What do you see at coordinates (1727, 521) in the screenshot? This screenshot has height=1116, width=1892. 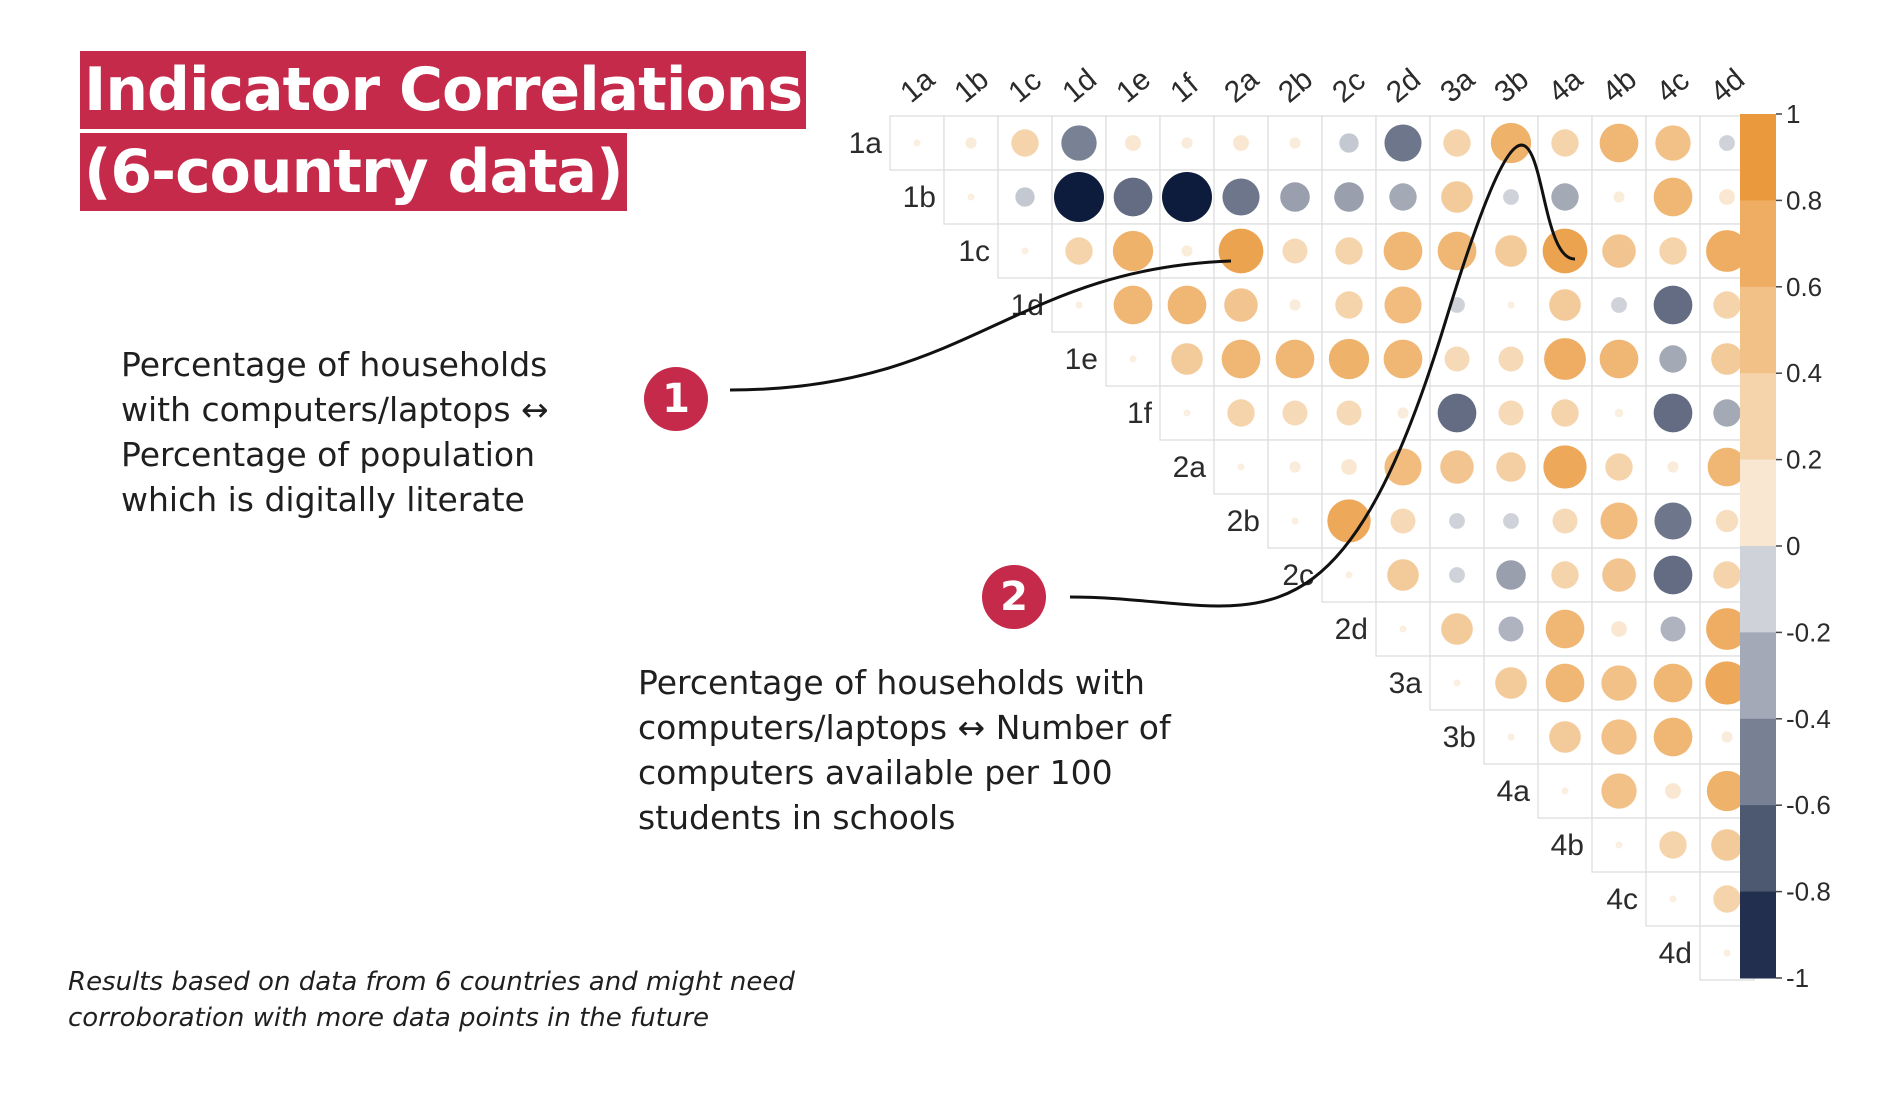 I see `correlation-circle-2b-4d` at bounding box center [1727, 521].